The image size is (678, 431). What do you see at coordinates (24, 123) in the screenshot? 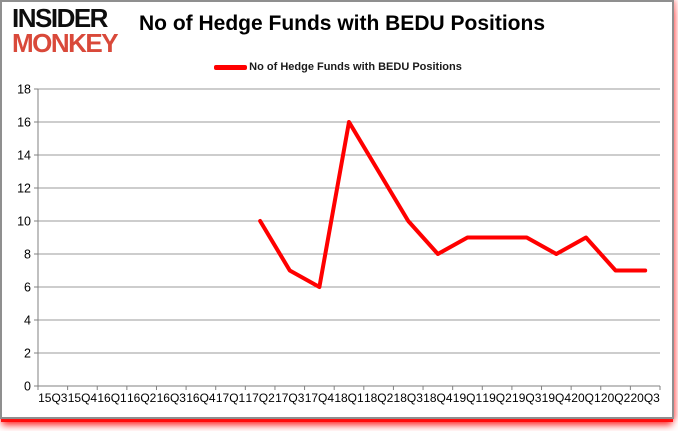
I see `y-axis-label: 16` at bounding box center [24, 123].